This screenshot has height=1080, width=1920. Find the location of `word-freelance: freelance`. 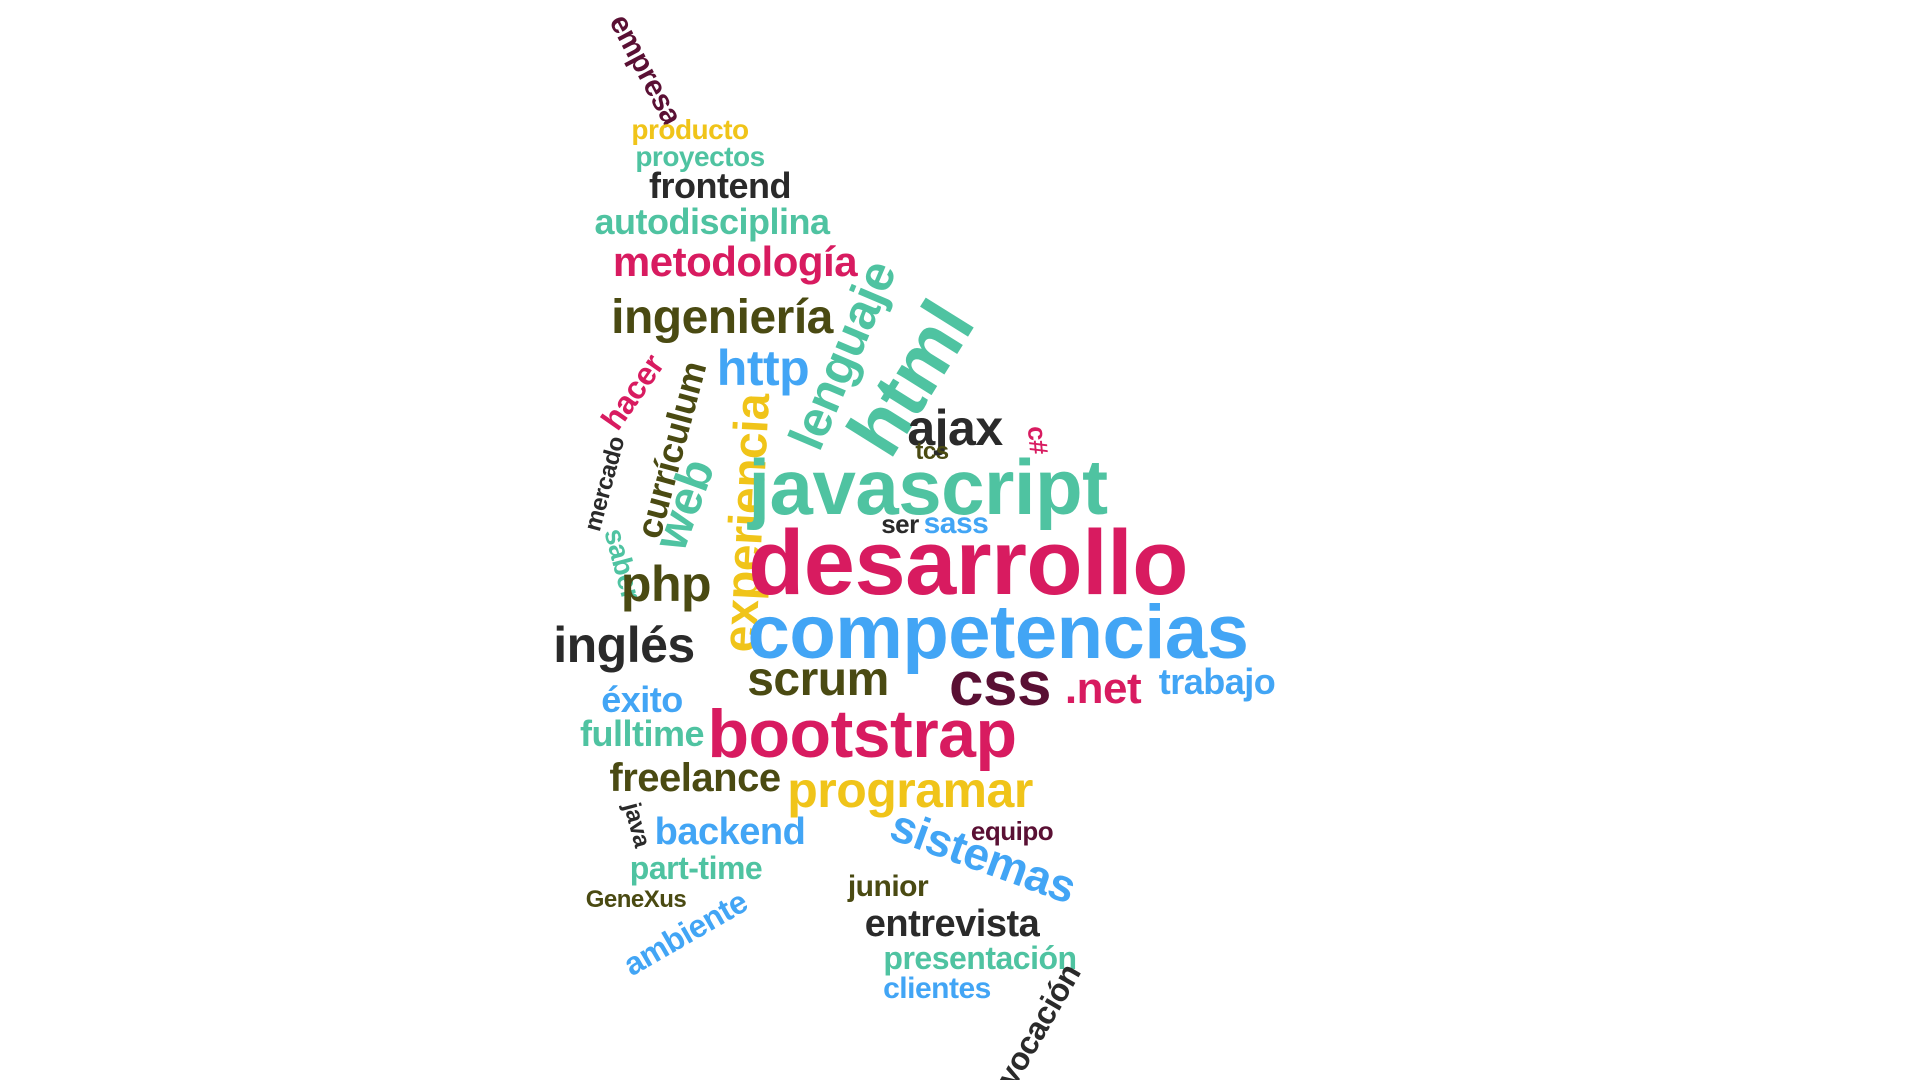

word-freelance: freelance is located at coordinates (695, 778).